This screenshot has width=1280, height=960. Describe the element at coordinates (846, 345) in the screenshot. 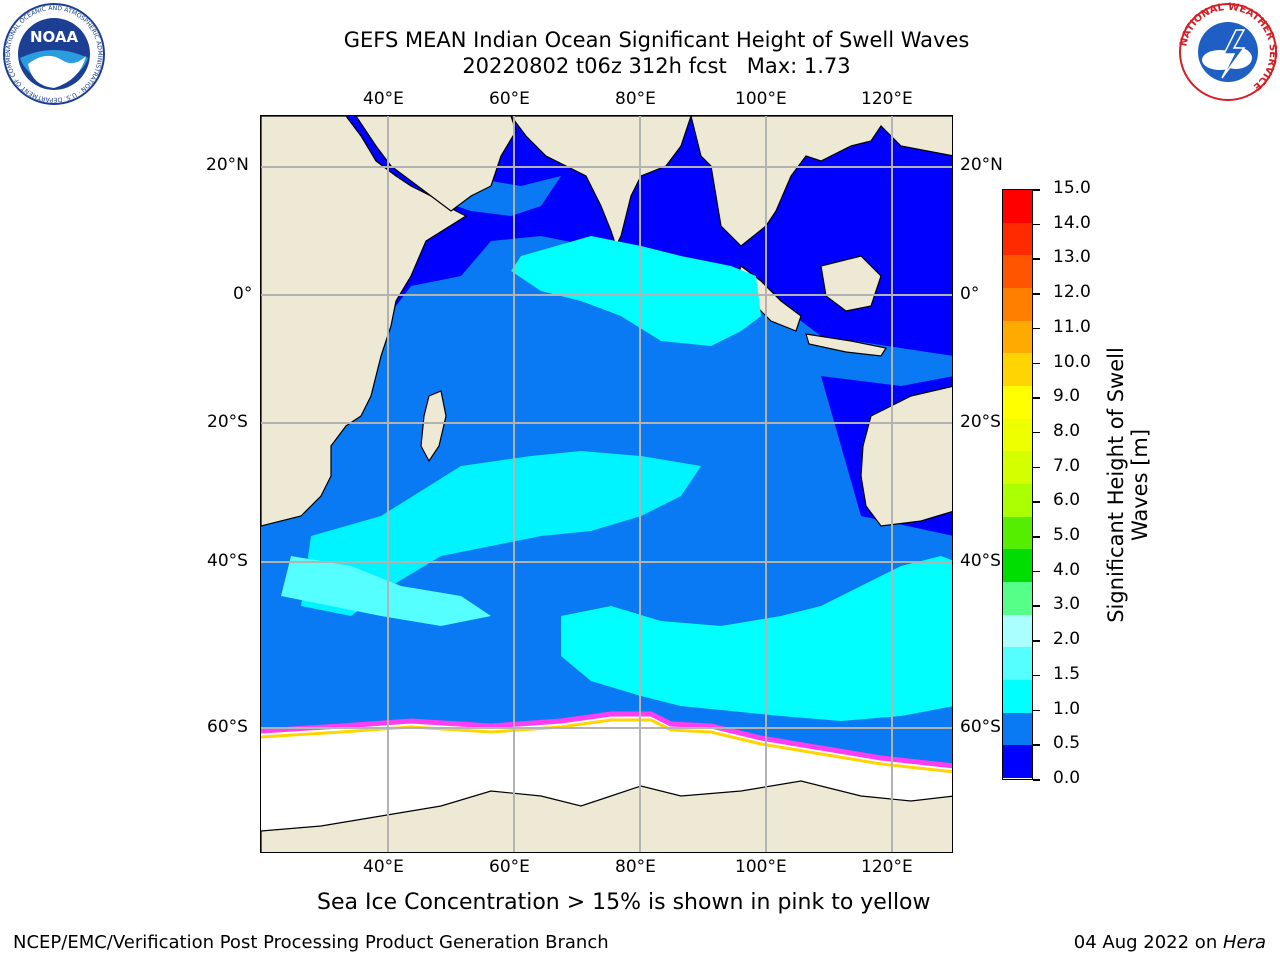

I see `land-java` at that location.